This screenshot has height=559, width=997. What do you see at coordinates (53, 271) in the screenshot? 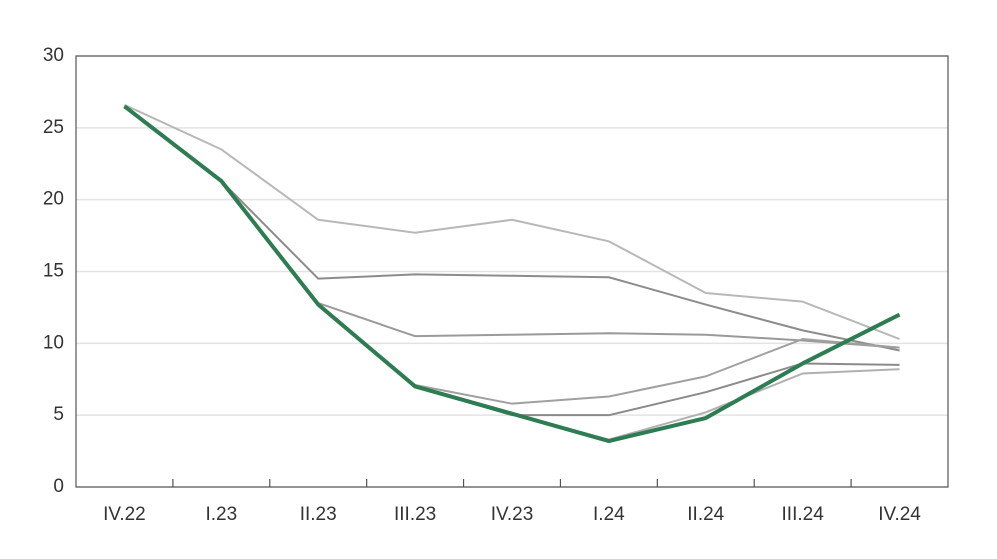
I see `y-tick-label: 15` at bounding box center [53, 271].